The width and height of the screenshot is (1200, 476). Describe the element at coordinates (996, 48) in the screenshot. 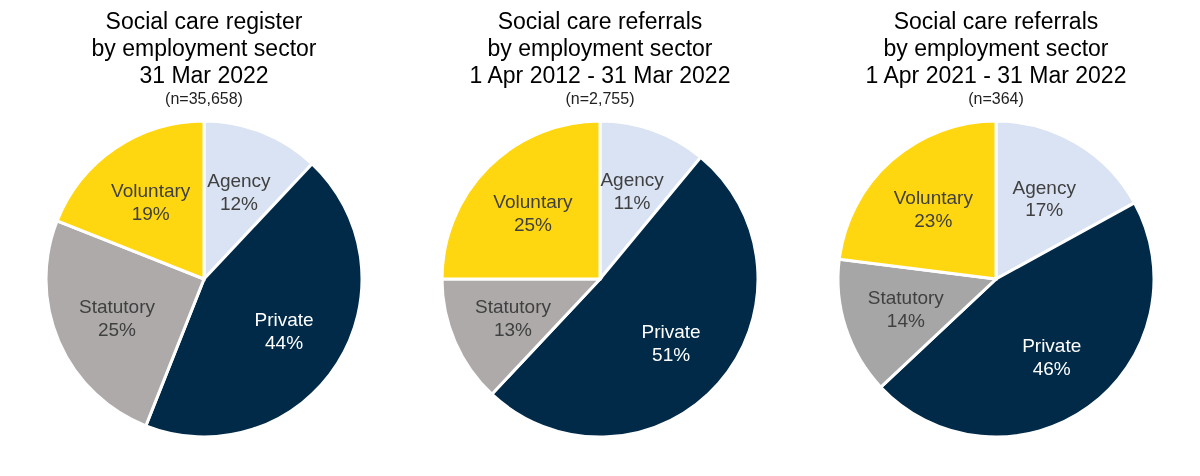

I see `chart-title: Social care referrals by employment sector 1 Apr 2021 - 31 Mar 2022` at that location.